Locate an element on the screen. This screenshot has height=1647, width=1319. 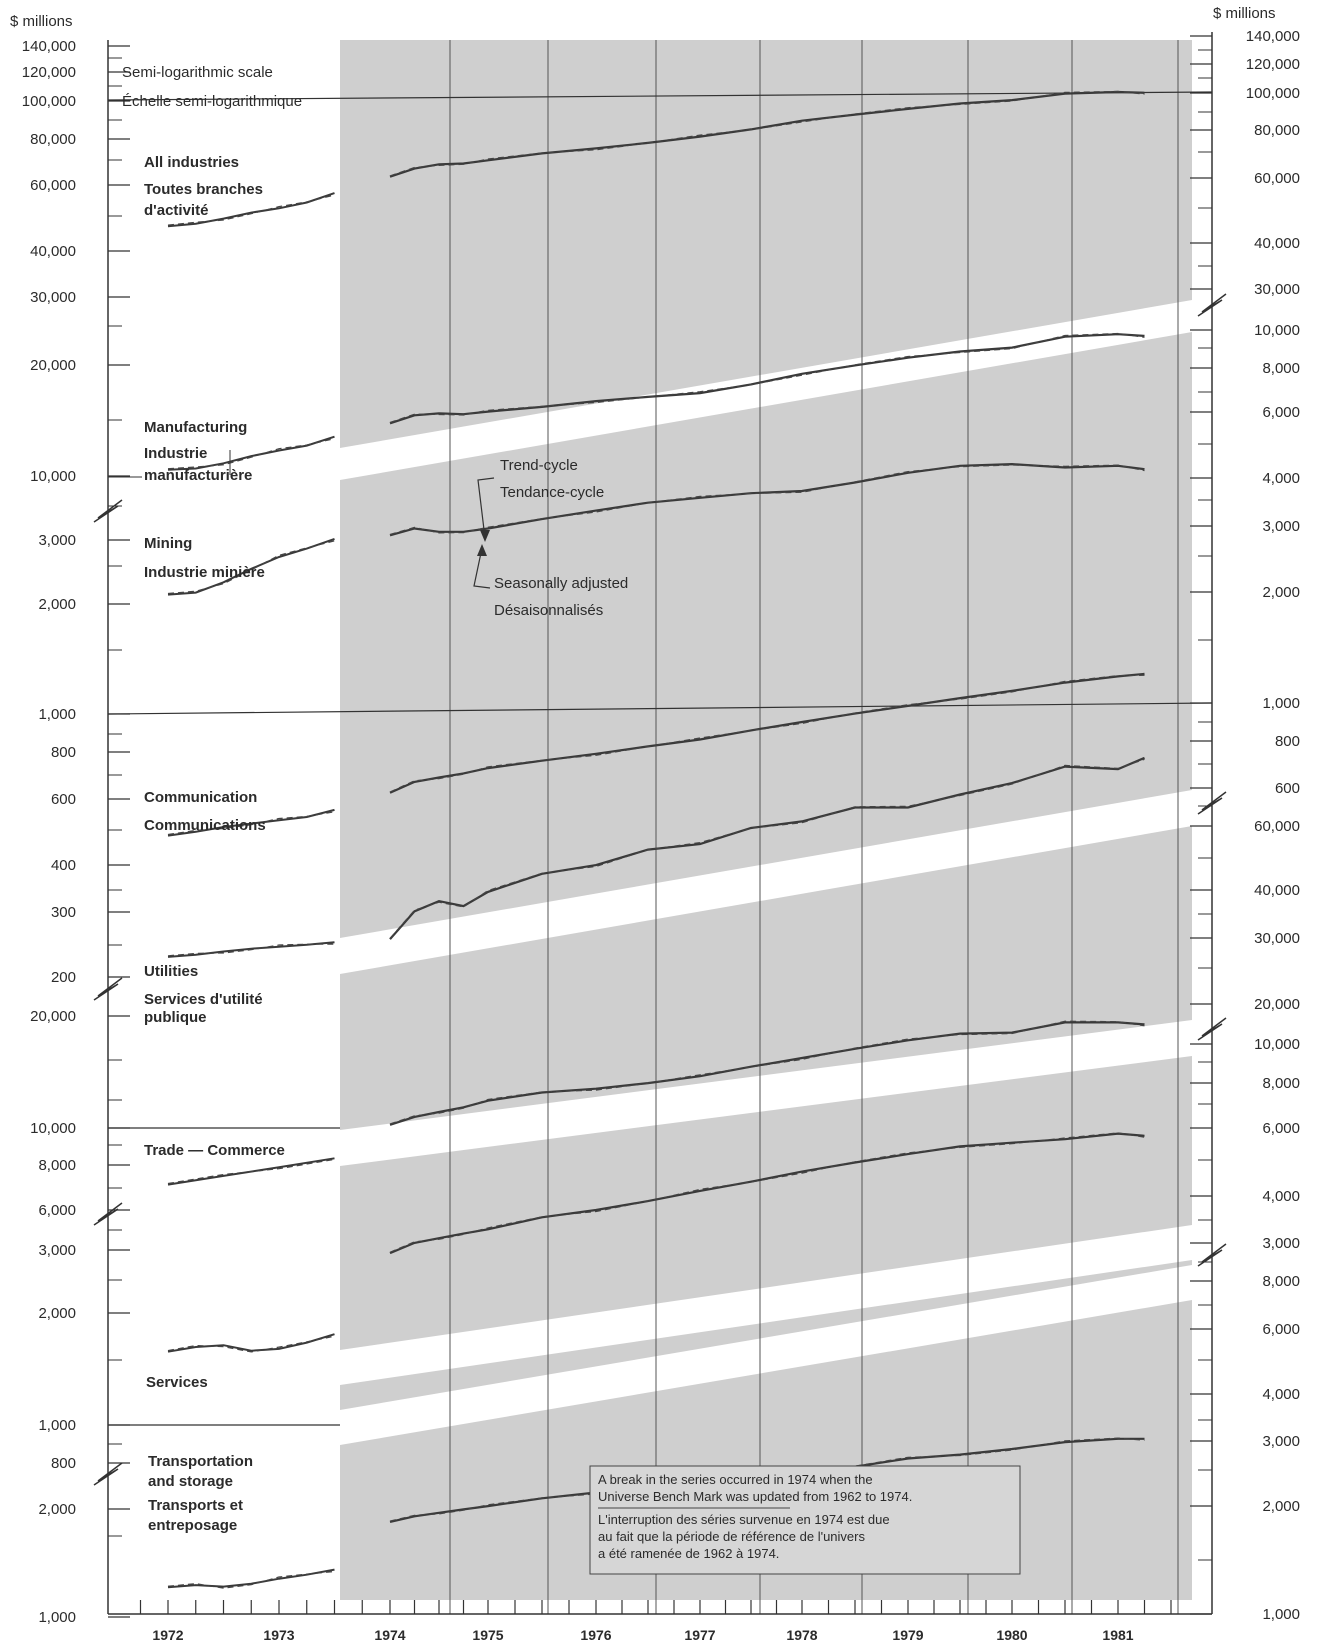
left-tick-label: 3,000 is located at coordinates (57, 1250).